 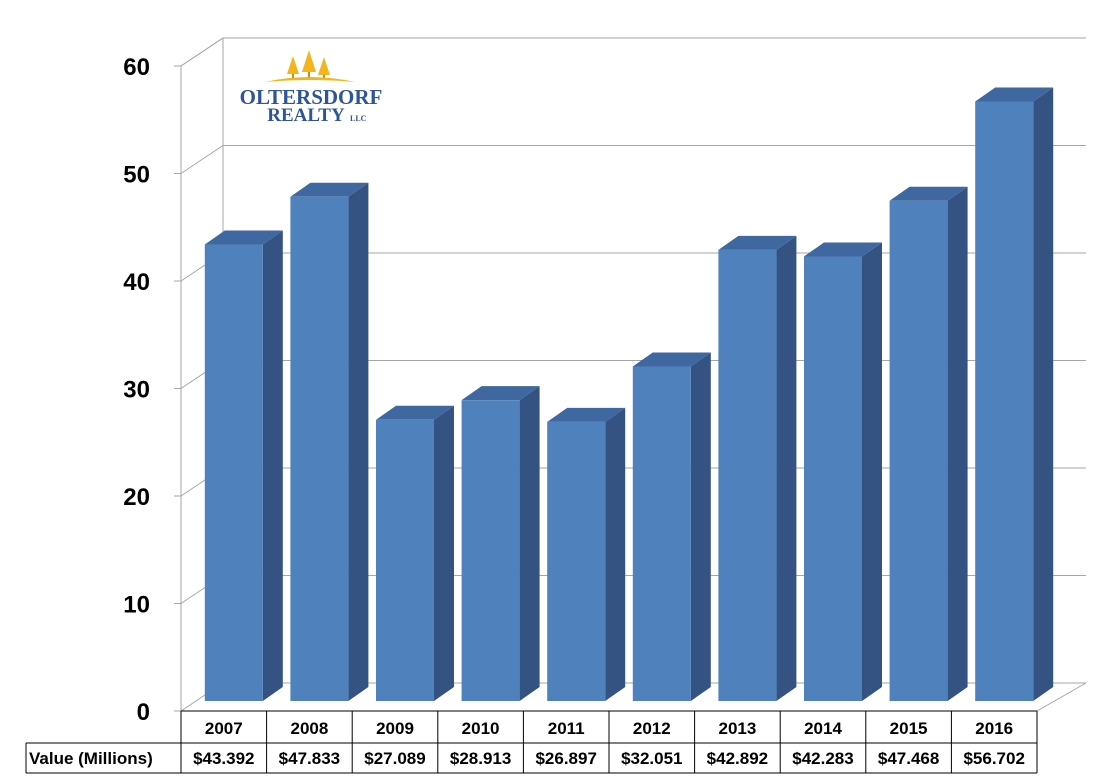 What do you see at coordinates (136, 67) in the screenshot?
I see `y-tick-label: 60` at bounding box center [136, 67].